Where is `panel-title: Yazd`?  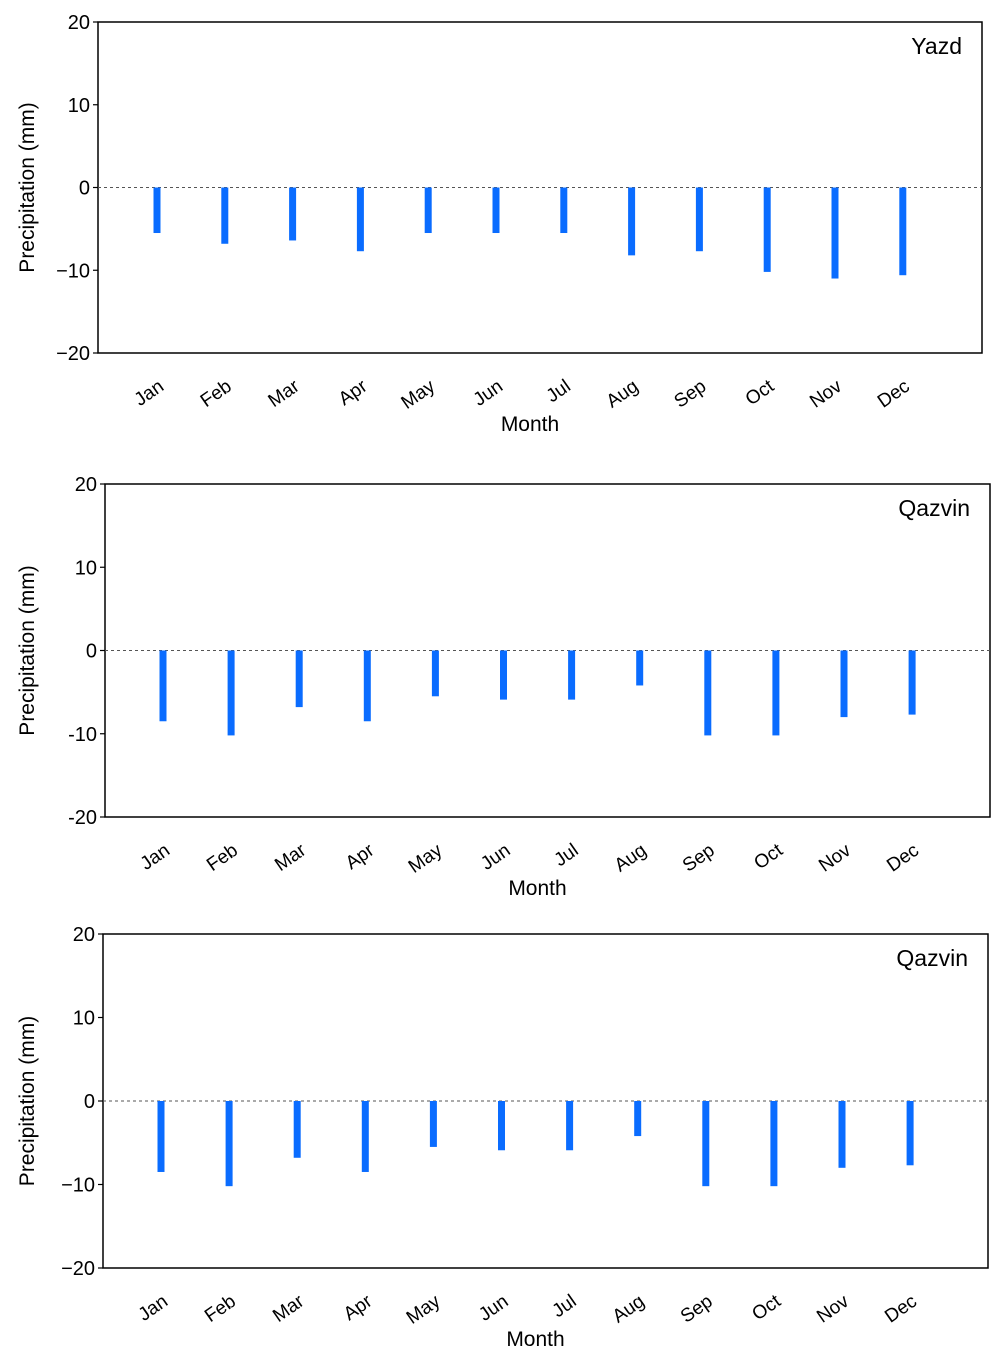
panel-title: Yazd is located at coordinates (936, 46).